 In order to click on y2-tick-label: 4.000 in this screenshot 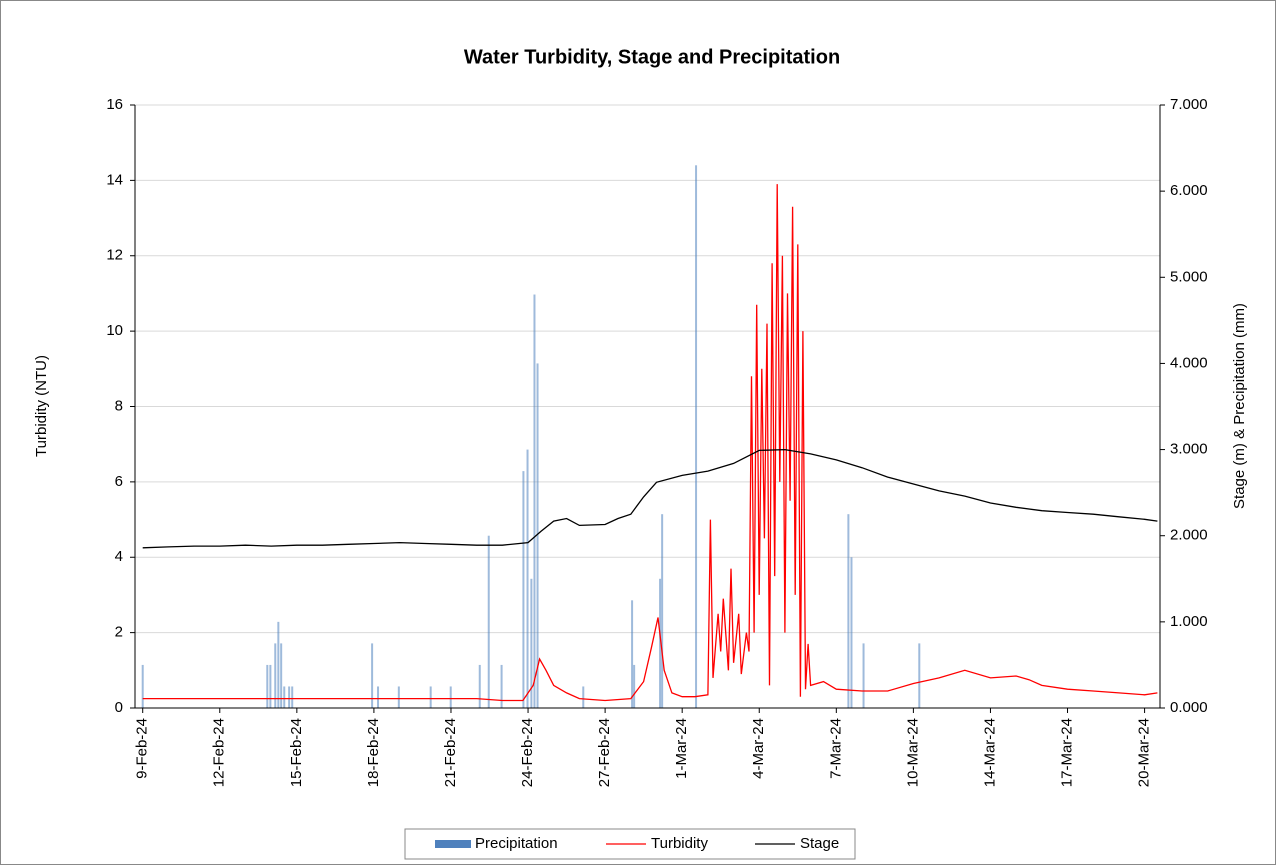, I will do `click(1189, 362)`.